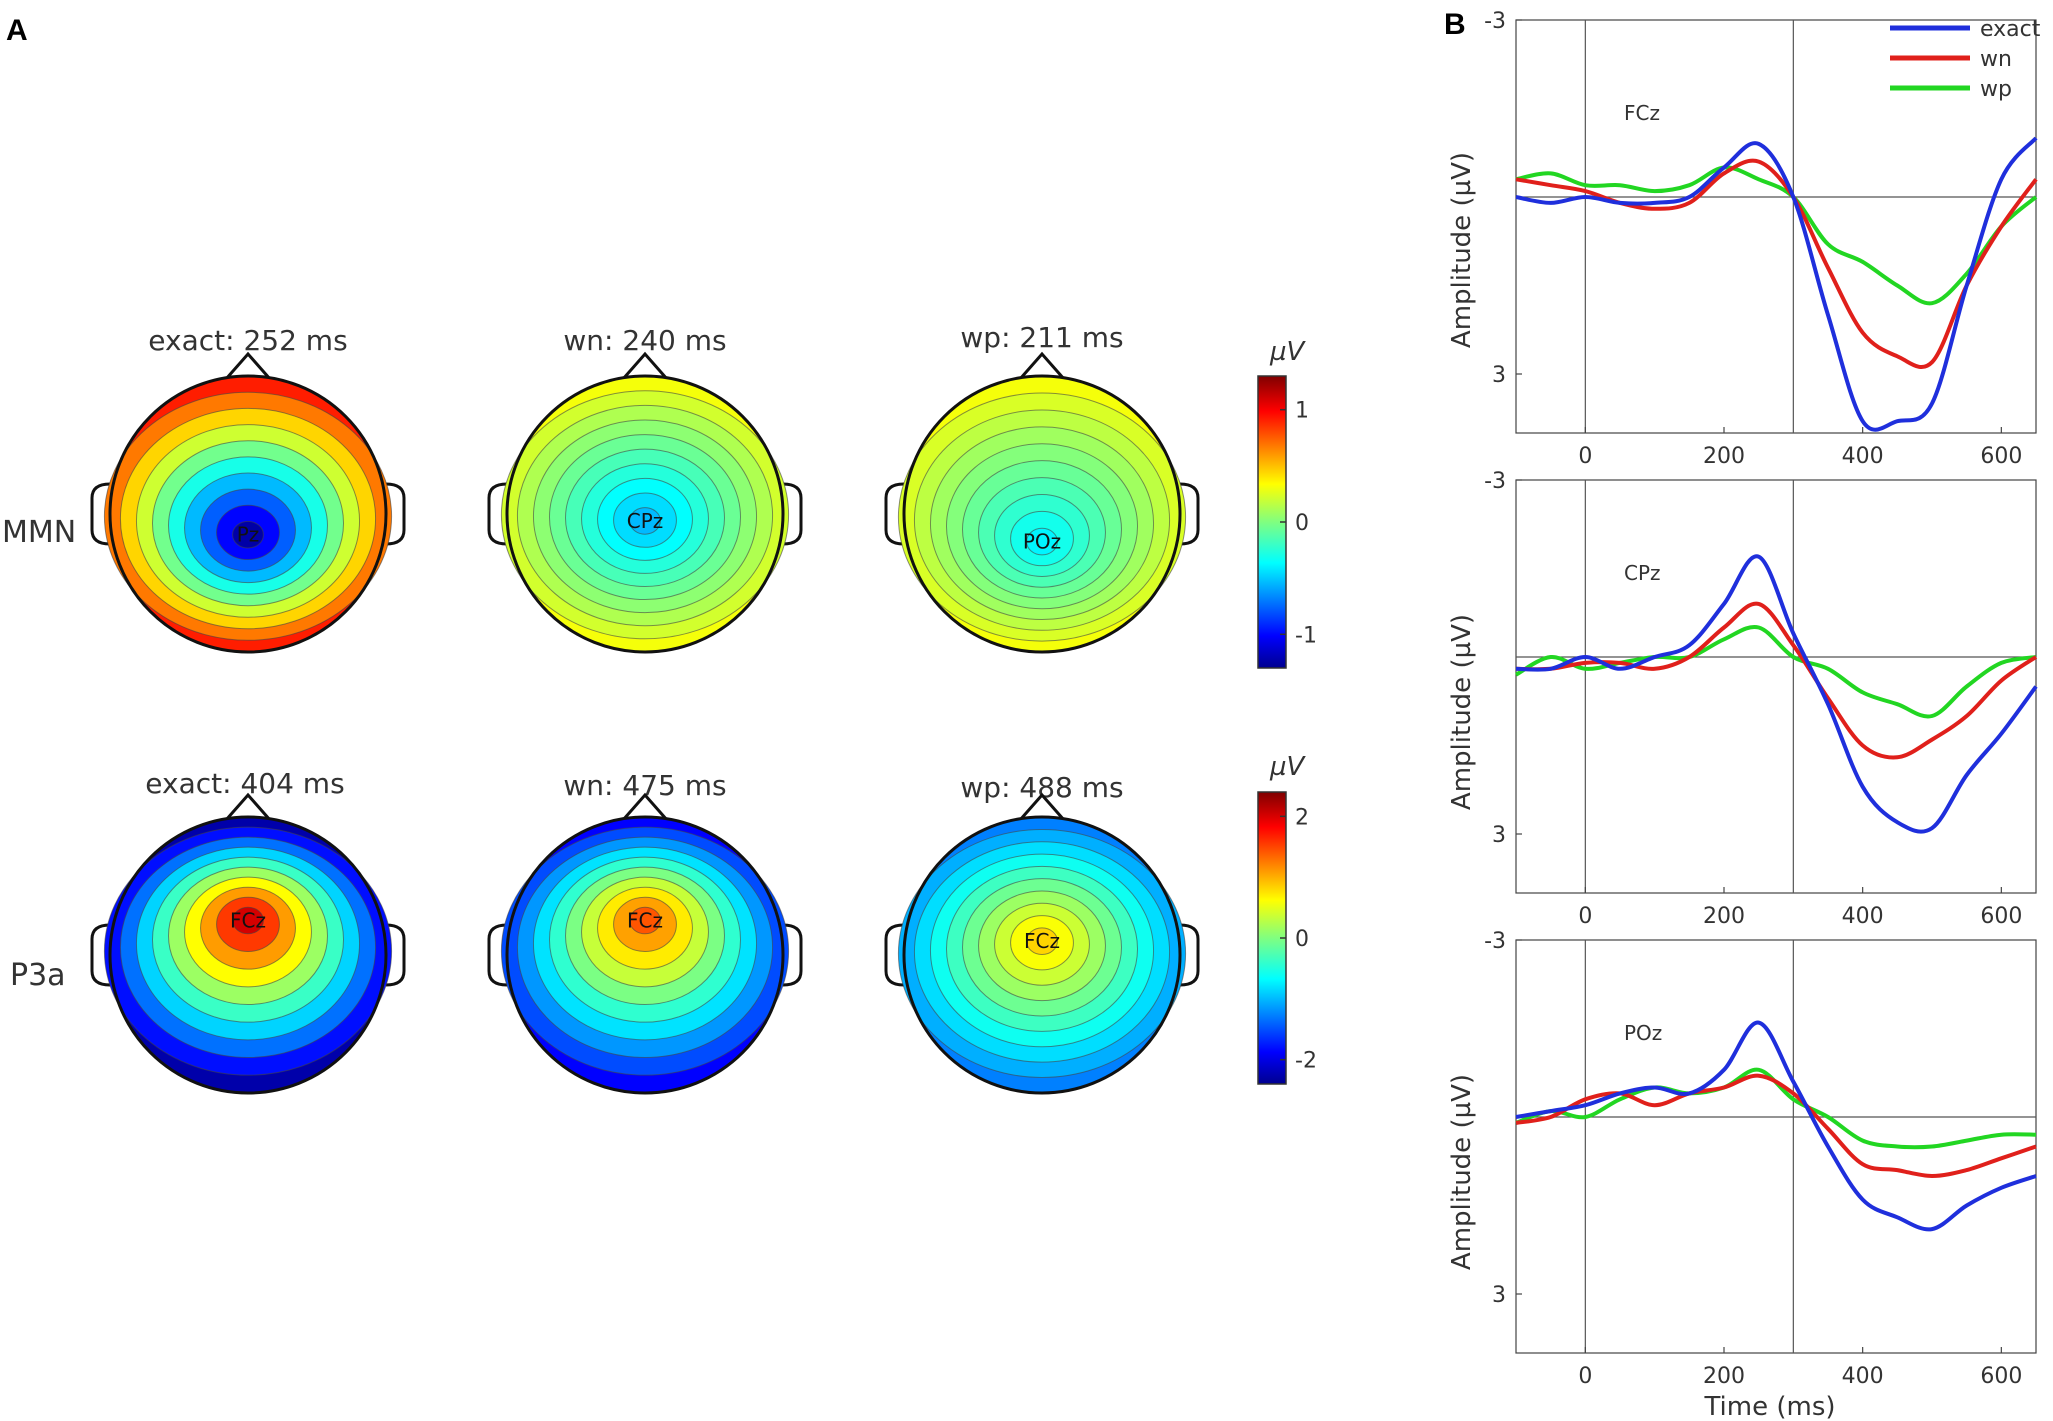  Describe the element at coordinates (1288, 767) in the screenshot. I see `colorbar-unit-p3a: µV` at that location.